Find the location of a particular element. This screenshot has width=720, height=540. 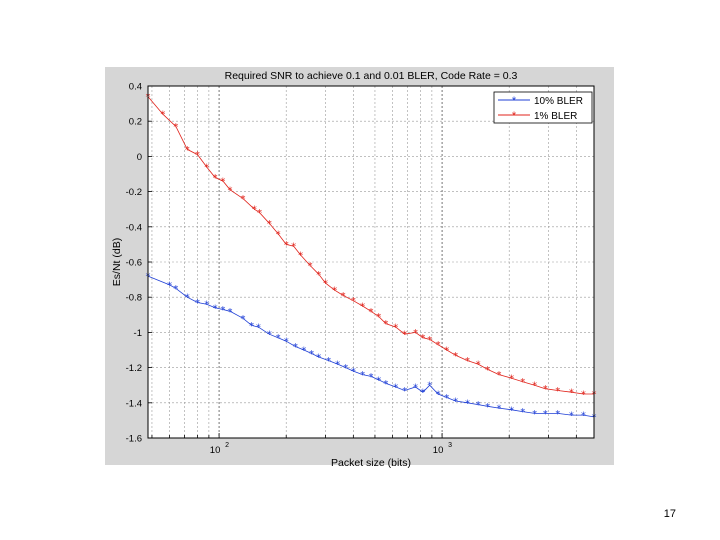

y-tick-label: 0.2 is located at coordinates (135, 122).